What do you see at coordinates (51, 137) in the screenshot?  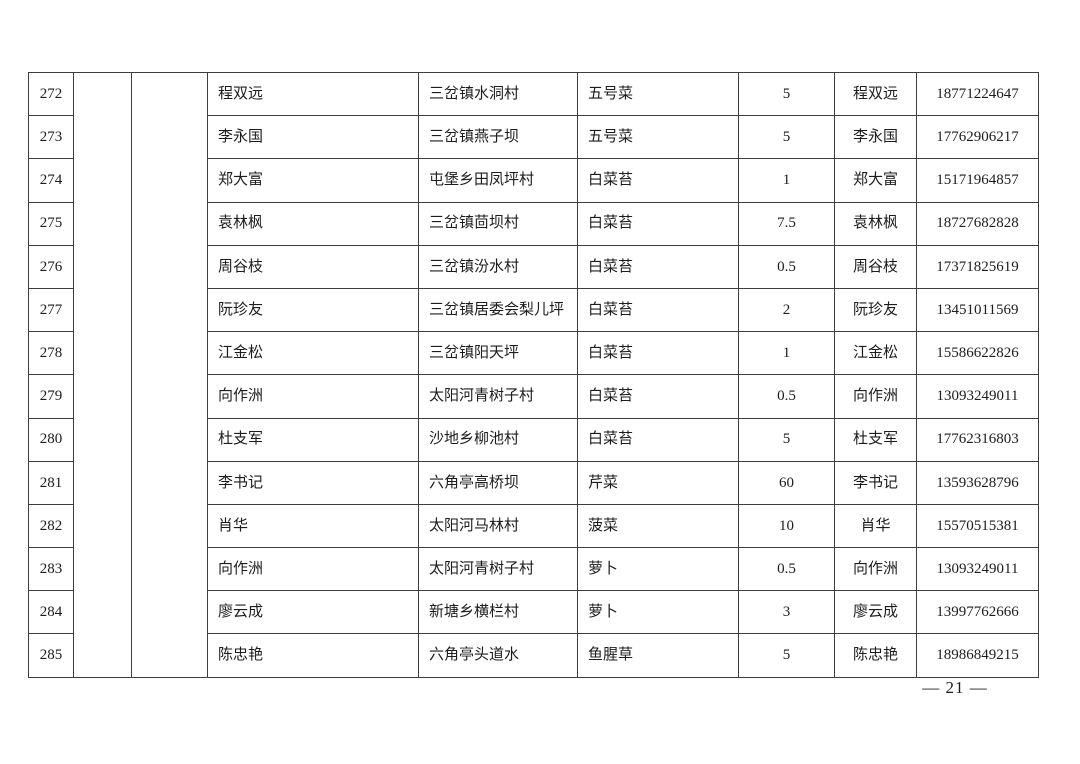 I see `row-index-cell: 273` at bounding box center [51, 137].